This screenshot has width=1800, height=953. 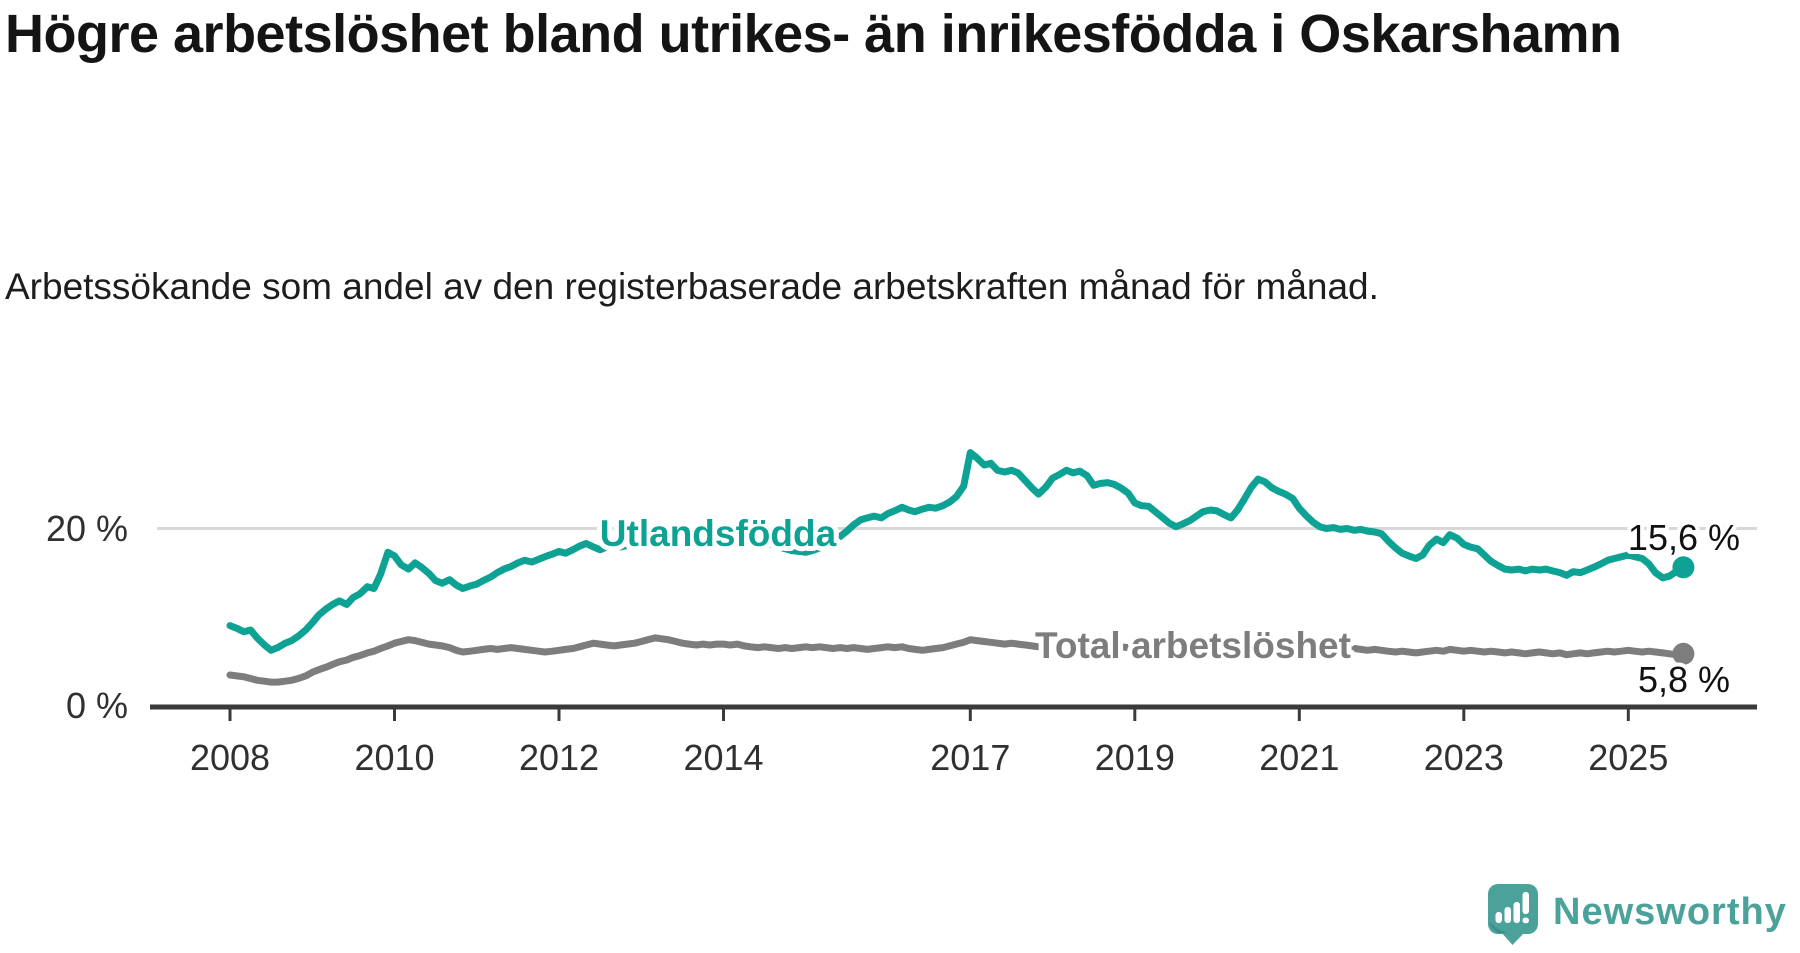 I want to click on newsworthy-logo: Newsworthy, so click(x=1637, y=914).